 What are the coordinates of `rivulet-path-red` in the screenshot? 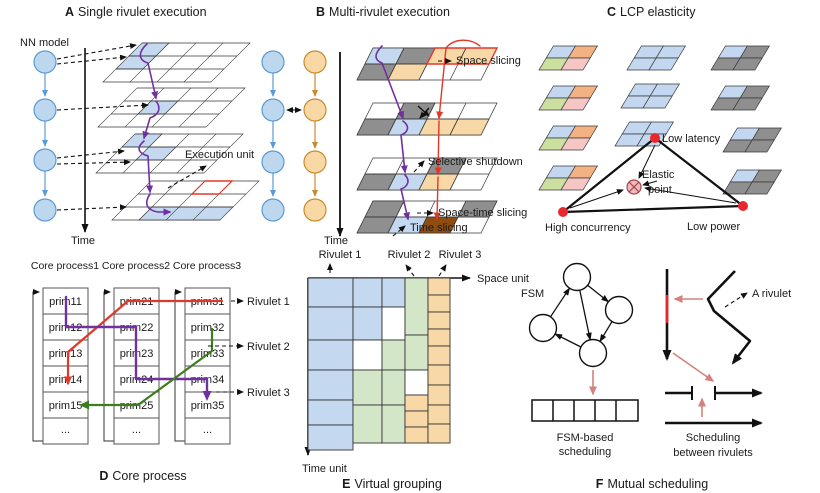 It's located at (457, 130).